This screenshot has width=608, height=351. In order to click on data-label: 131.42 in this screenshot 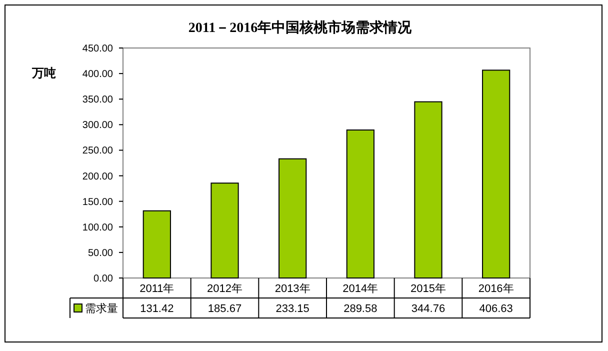, I will do `click(157, 309)`.